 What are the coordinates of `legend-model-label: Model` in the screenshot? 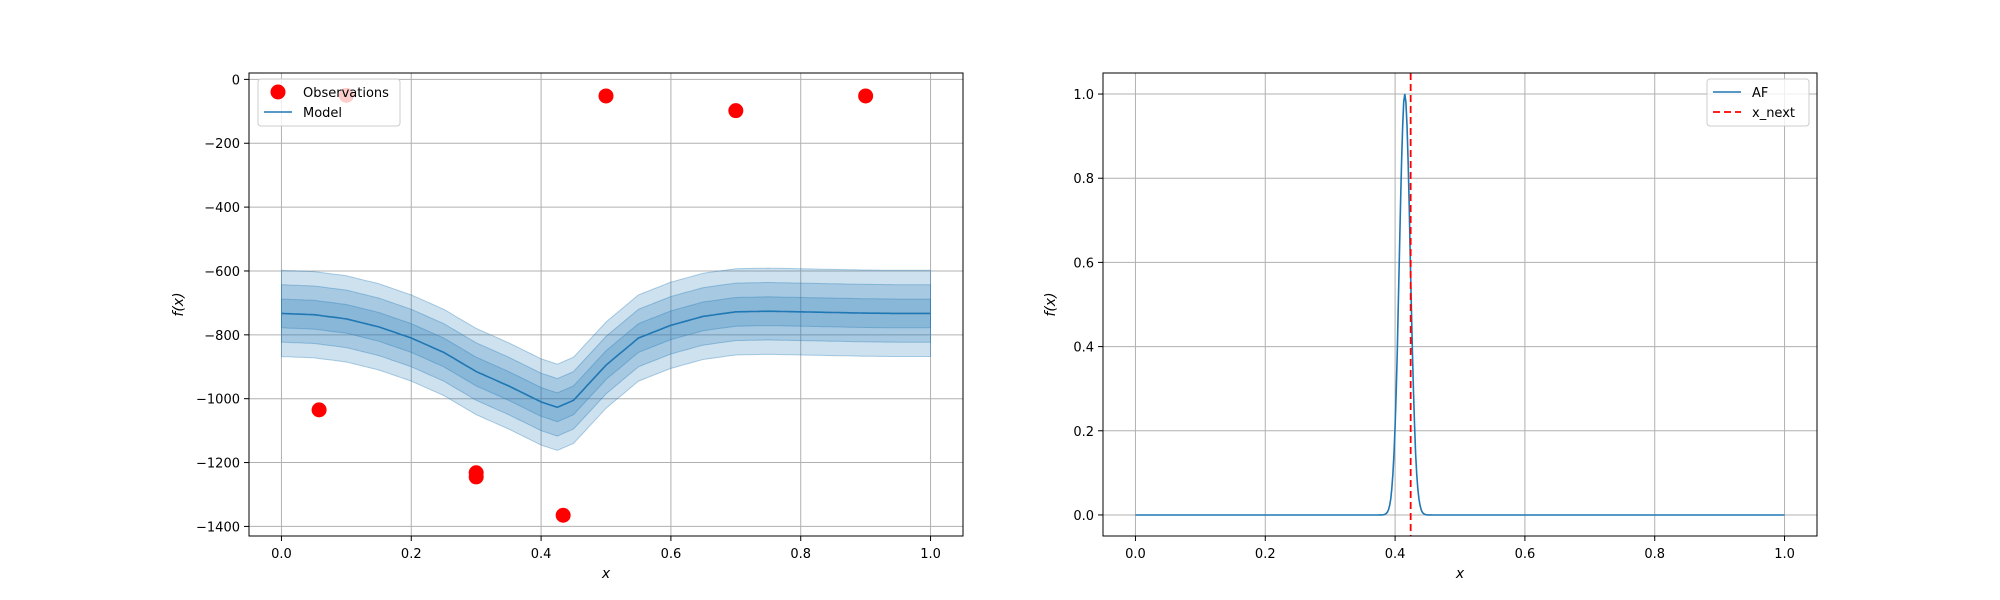 It's located at (322, 113).